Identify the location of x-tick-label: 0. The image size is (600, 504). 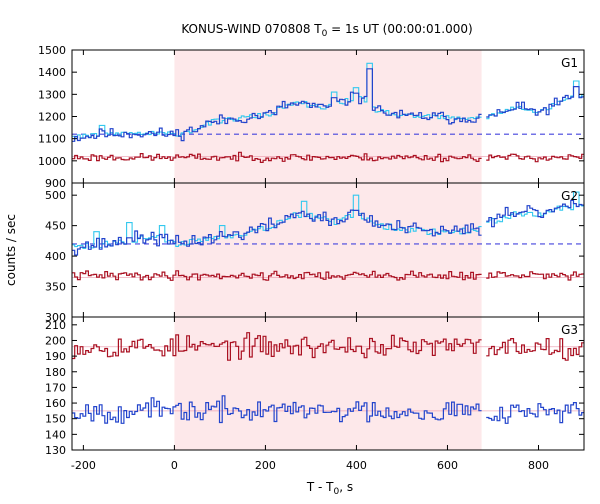
(174, 465).